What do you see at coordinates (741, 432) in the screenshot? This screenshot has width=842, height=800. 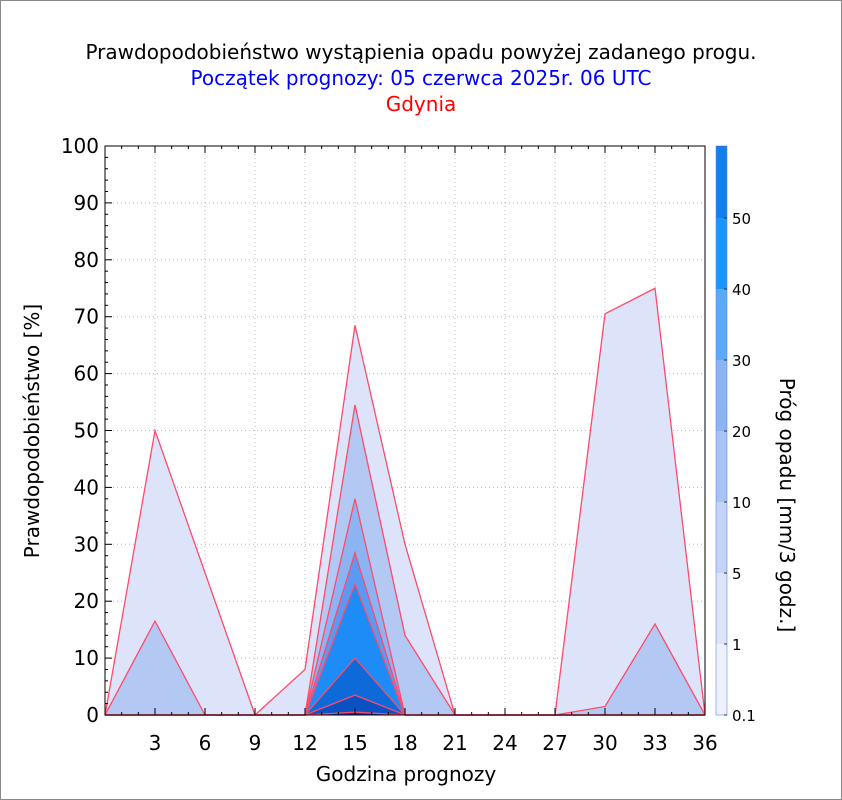 I see `colorbar-label: 20` at bounding box center [741, 432].